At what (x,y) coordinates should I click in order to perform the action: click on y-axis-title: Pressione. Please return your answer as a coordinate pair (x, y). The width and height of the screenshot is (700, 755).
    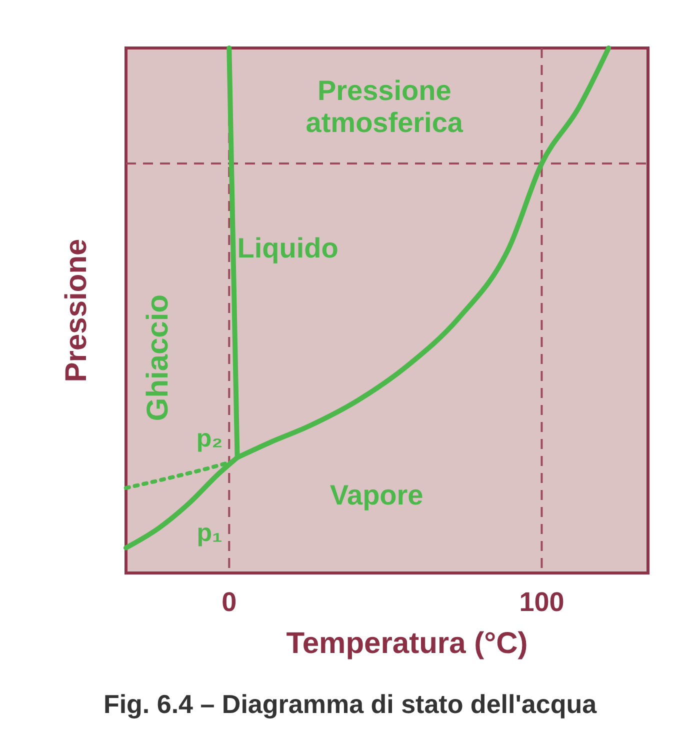
    Looking at the image, I should click on (76, 310).